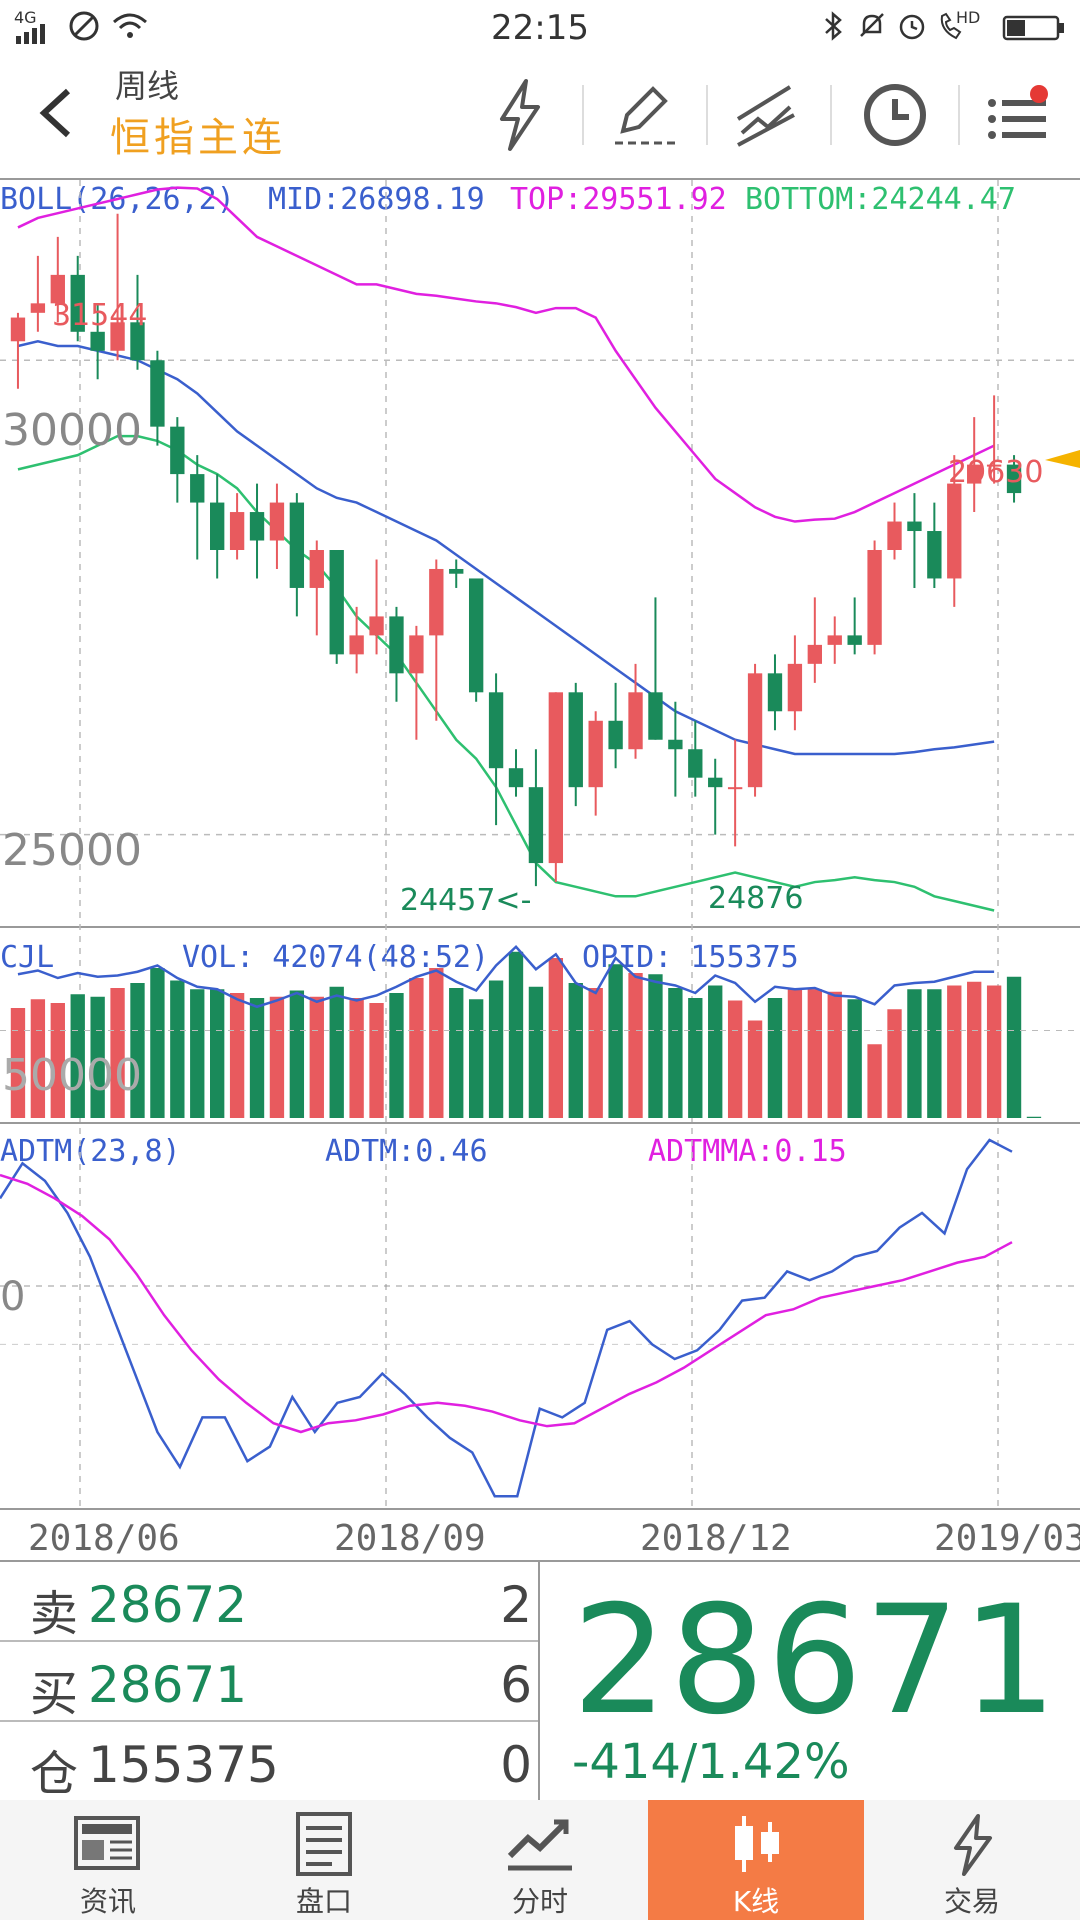 This screenshot has width=1080, height=1920. I want to click on lightning-icon, so click(520, 115).